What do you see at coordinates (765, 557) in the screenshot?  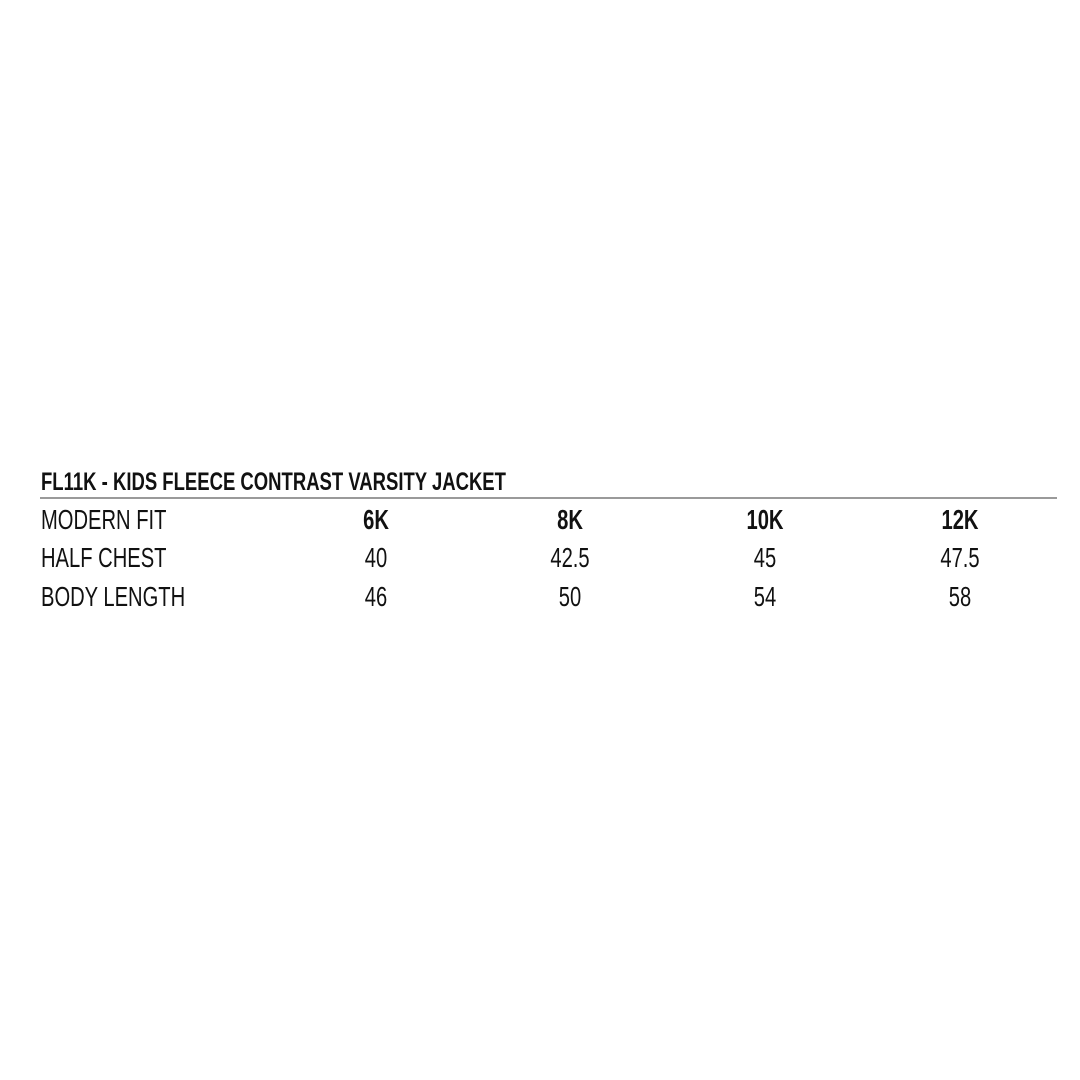 I see `cell: 45` at bounding box center [765, 557].